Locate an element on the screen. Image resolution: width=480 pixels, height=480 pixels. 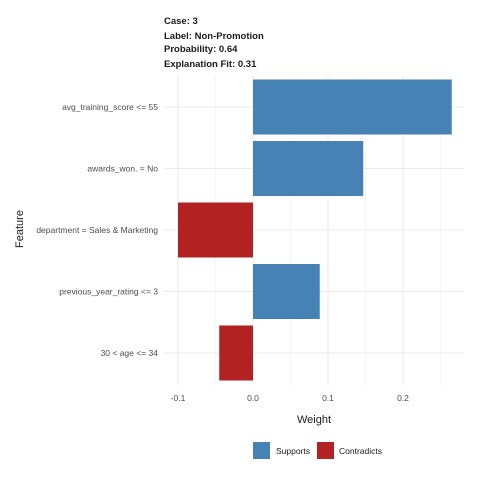
label-text: Label: Non-Promotion is located at coordinates (214, 36).